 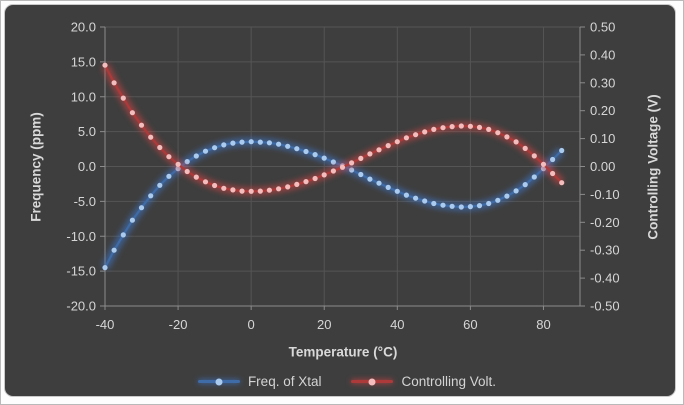 What do you see at coordinates (449, 381) in the screenshot?
I see `legend-label-controlling-volt: Controlling Volt.` at bounding box center [449, 381].